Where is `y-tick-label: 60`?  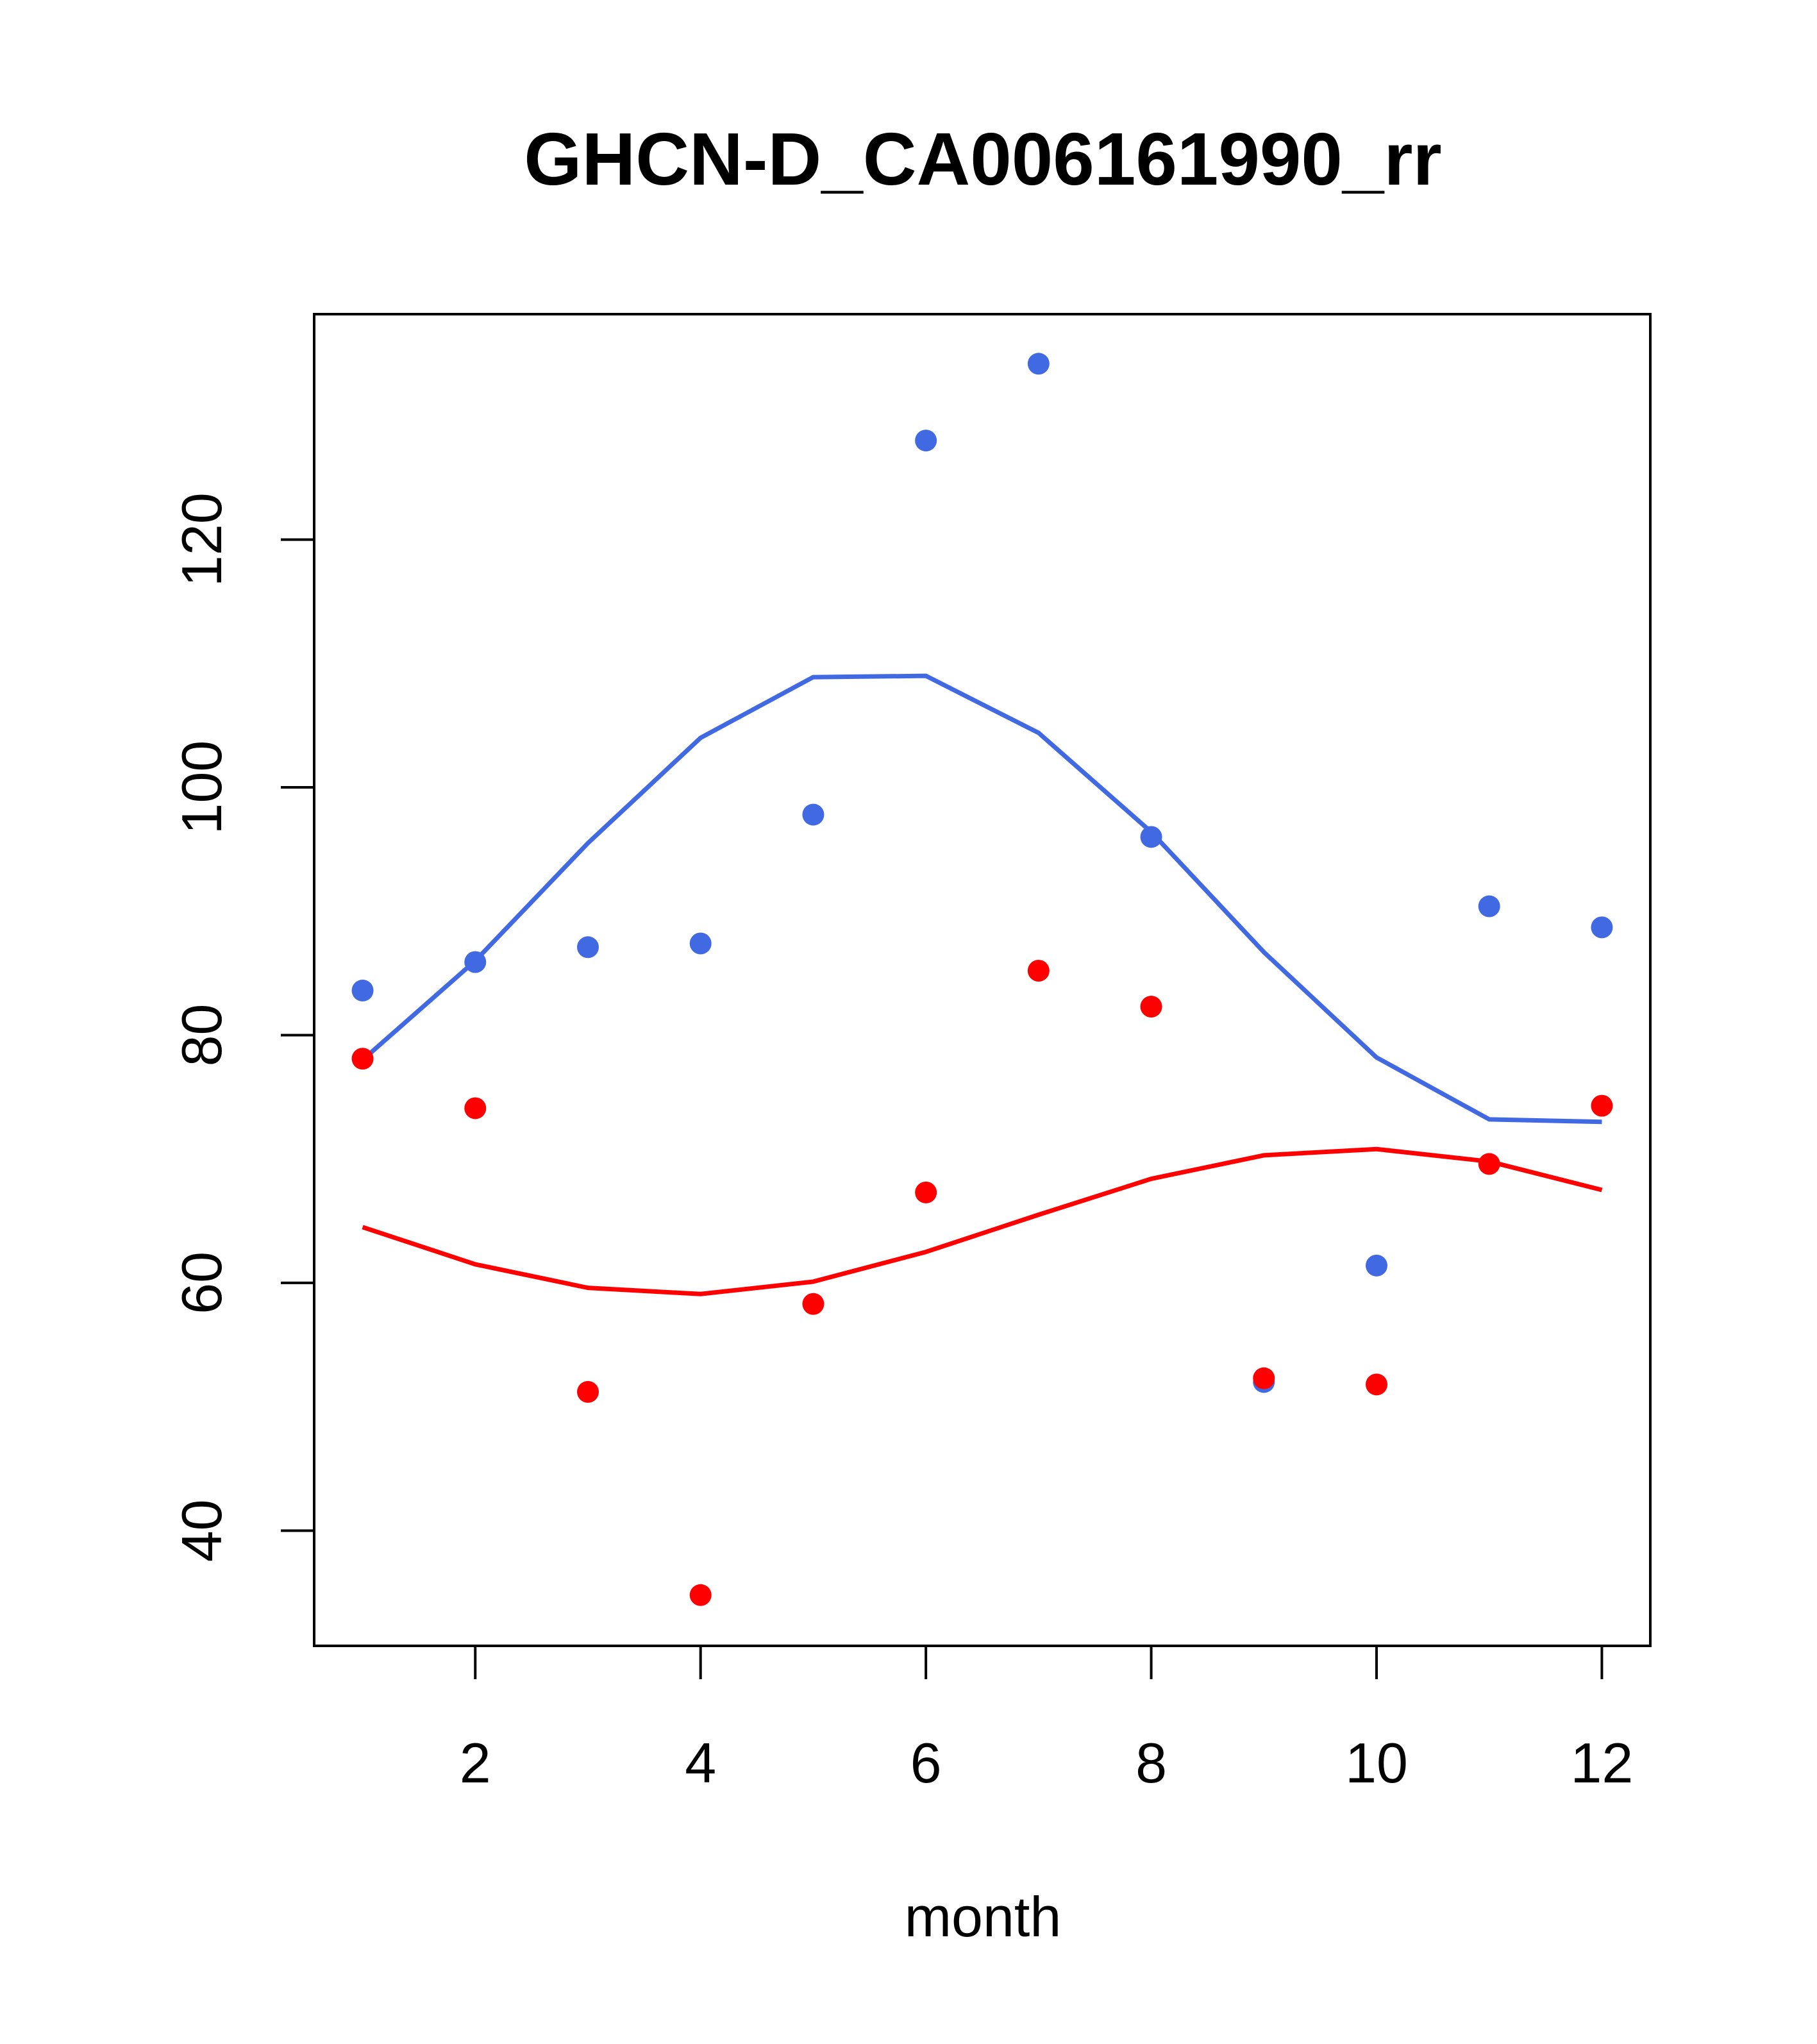 y-tick-label: 60 is located at coordinates (201, 1283).